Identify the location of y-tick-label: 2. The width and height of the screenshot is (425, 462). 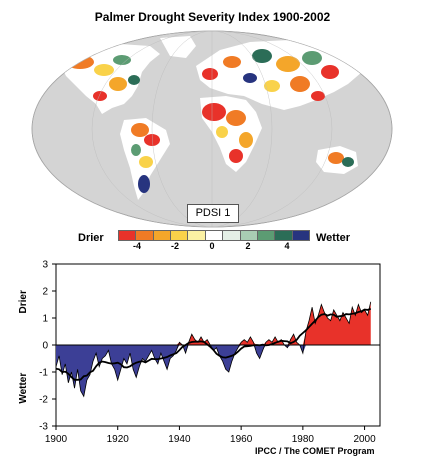
(45, 292).